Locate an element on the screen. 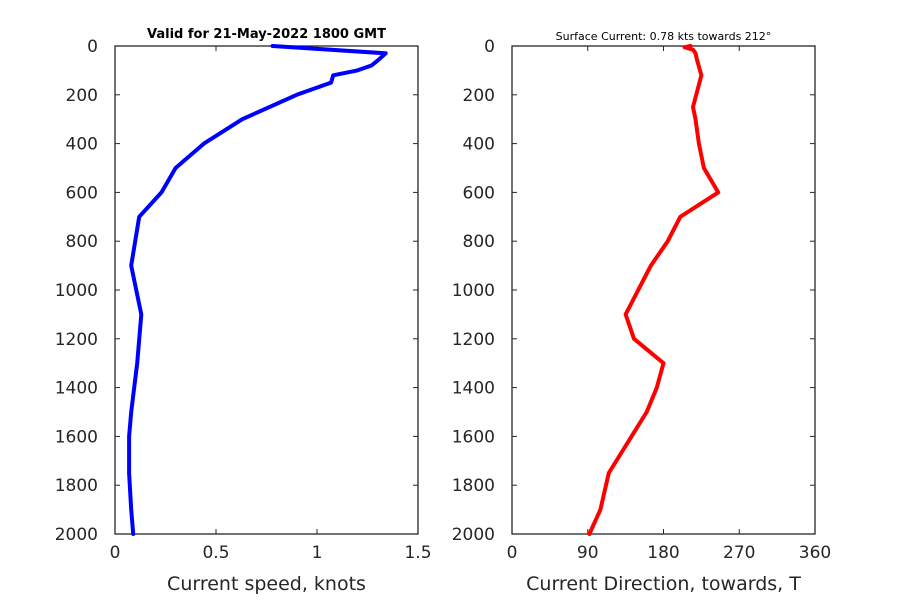 The width and height of the screenshot is (900, 600). speed-x-axis-label: Current speed, knots is located at coordinates (266, 584).